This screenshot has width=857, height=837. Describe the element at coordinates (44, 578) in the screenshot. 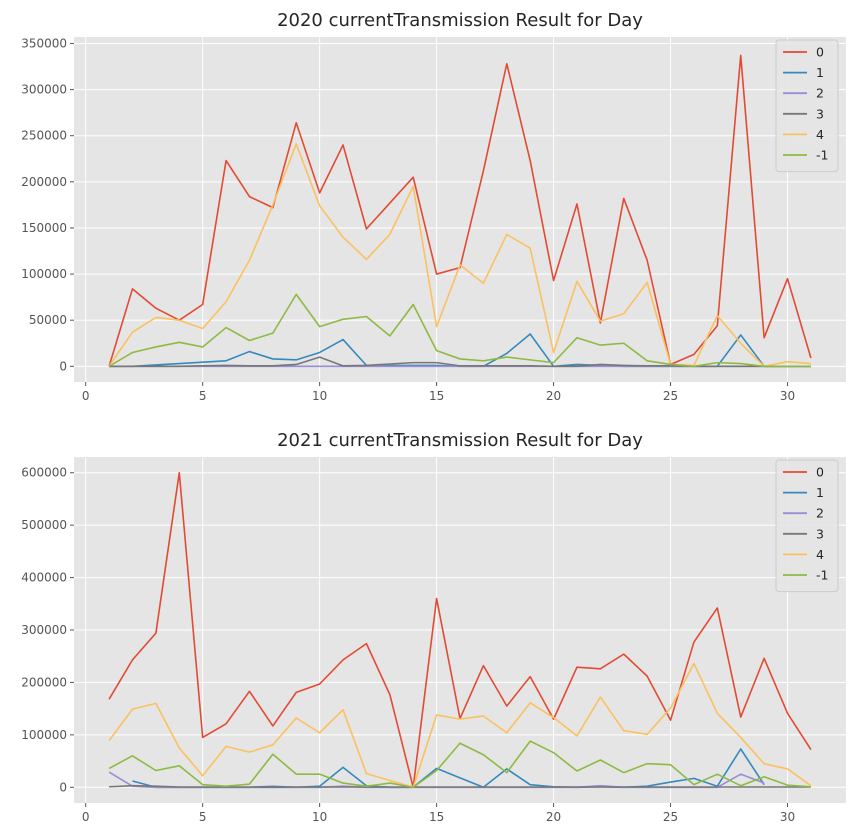

I see `y-tick-label: 400000` at that location.